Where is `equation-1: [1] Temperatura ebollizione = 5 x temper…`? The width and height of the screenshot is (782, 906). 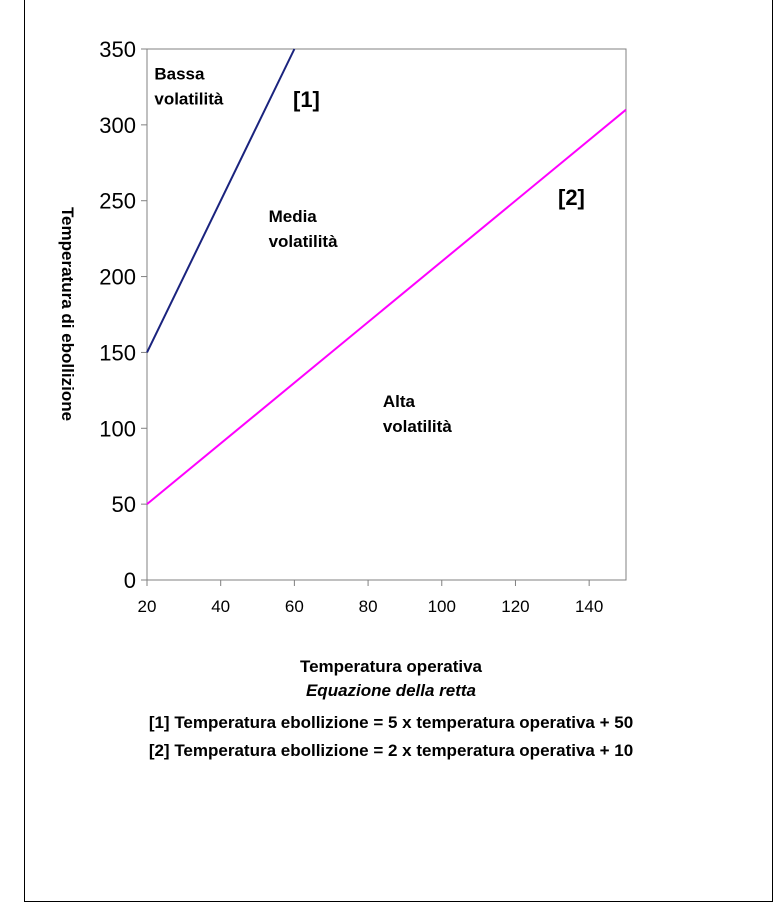
equation-1: [1] Temperatura ebollizione = 5 x temper… is located at coordinates (391, 722).